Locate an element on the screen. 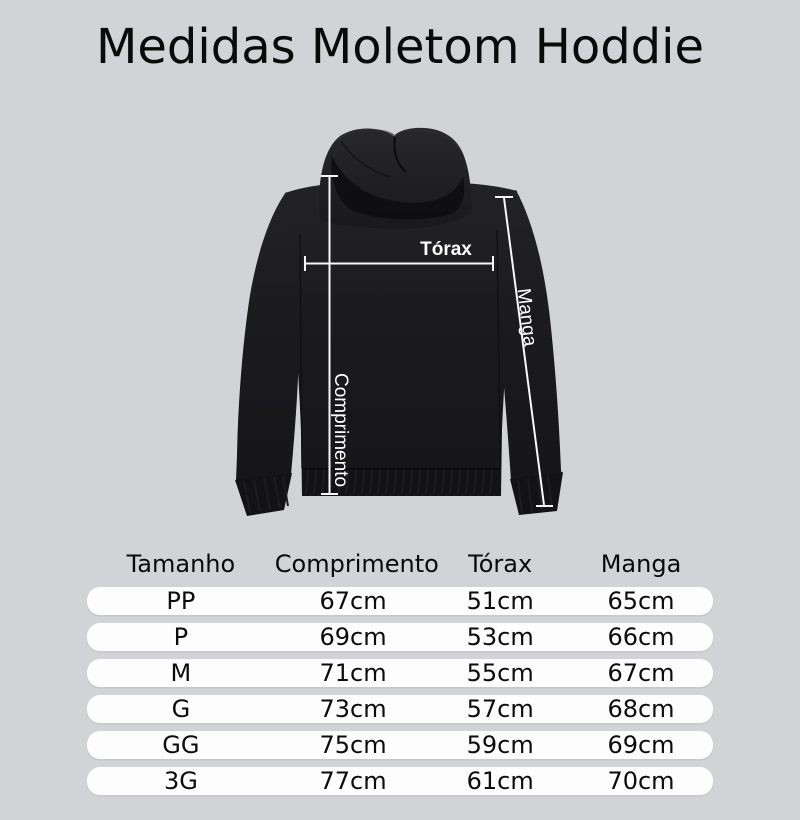 The width and height of the screenshot is (800, 820). cell-manga: 66cm is located at coordinates (641, 637).